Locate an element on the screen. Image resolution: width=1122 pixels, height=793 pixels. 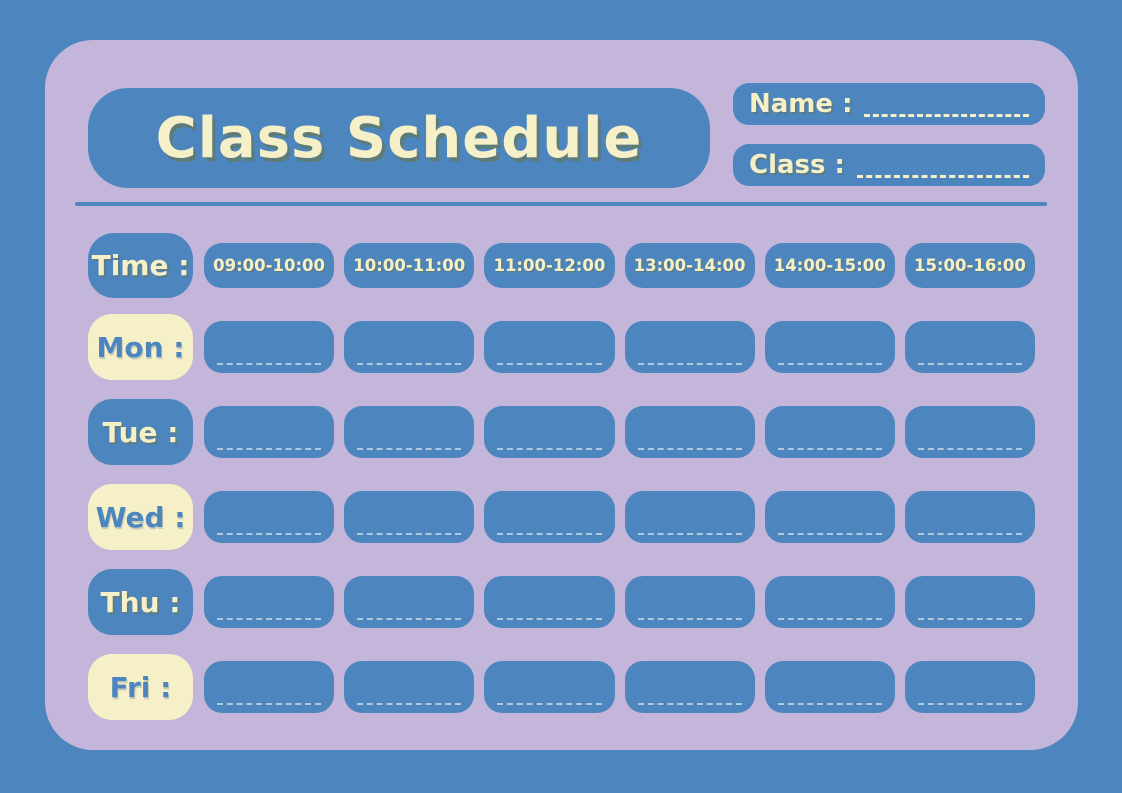
day-label: Thu : is located at coordinates (140, 602).